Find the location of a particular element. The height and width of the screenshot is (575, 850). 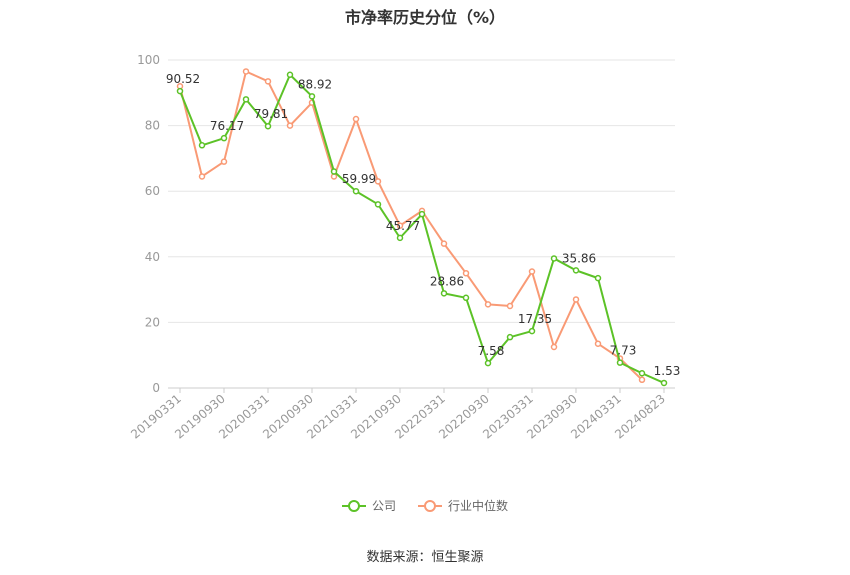

data-label: 35.86 is located at coordinates (579, 258).